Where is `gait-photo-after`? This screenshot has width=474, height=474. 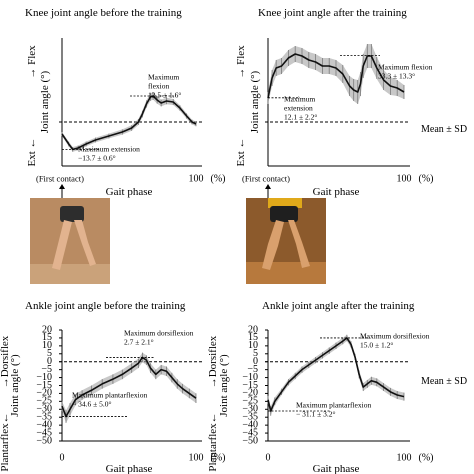
gait-photo-after is located at coordinates (286, 241).